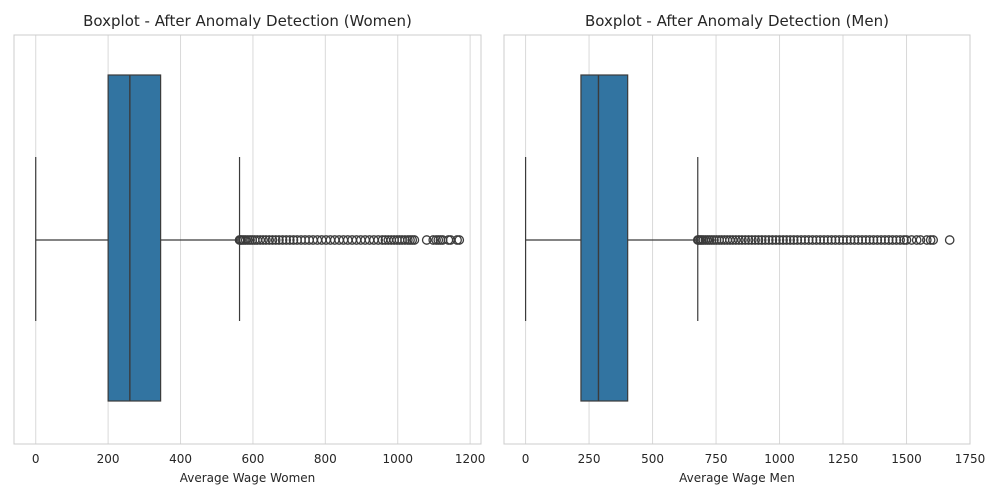 This screenshot has height=500, width=1000. Describe the element at coordinates (652, 459) in the screenshot. I see `x-tick-label: 500` at that location.